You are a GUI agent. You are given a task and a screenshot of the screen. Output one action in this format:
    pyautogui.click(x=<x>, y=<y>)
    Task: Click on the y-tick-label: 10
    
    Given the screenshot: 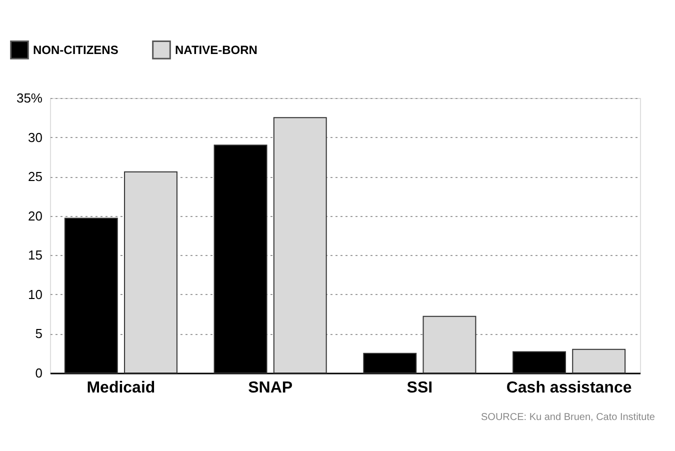 What is the action you would take?
    pyautogui.click(x=35, y=294)
    